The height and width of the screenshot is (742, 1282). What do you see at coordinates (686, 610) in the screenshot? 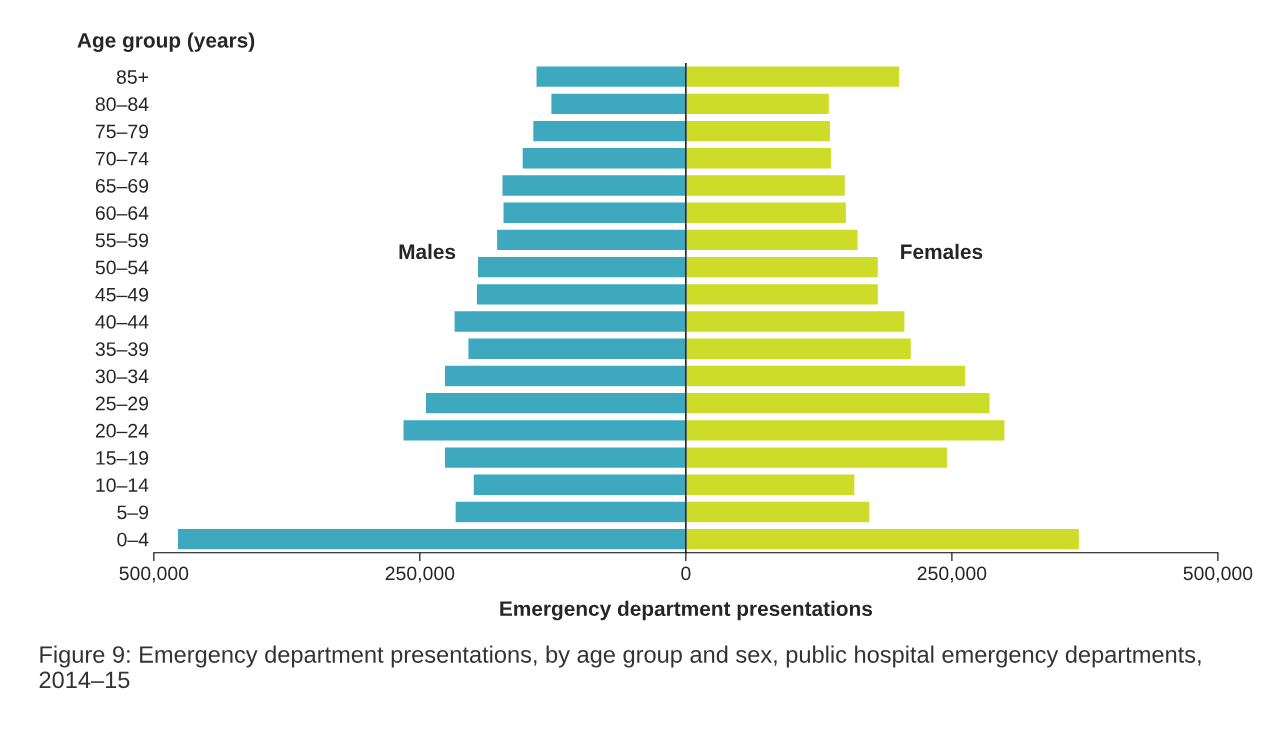
I see `x-axis-title: Emergency department presentations` at bounding box center [686, 610].